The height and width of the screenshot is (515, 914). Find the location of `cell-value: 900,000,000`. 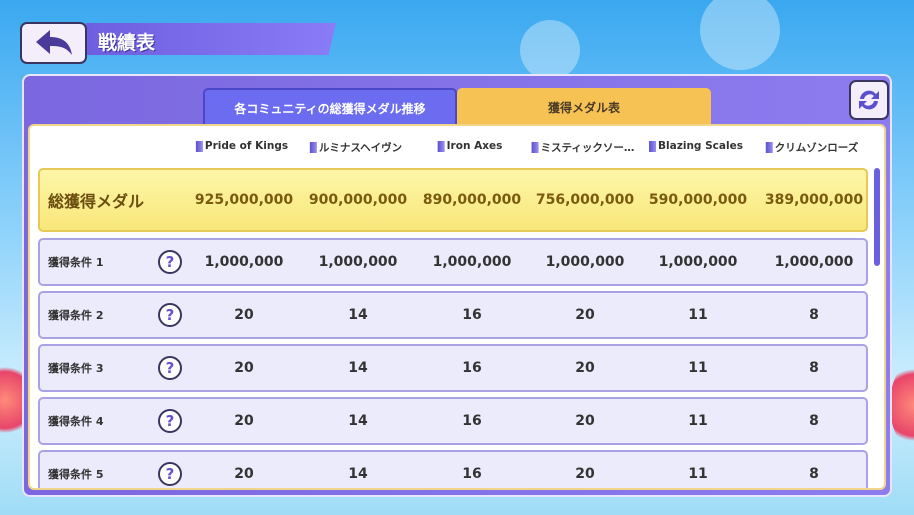

cell-value: 900,000,000 is located at coordinates (358, 200).